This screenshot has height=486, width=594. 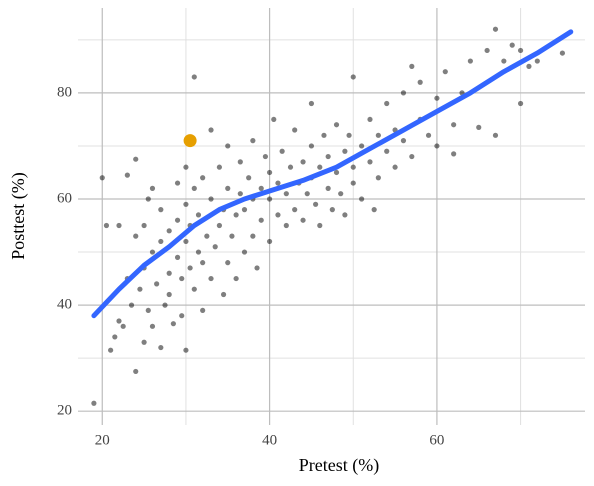 I want to click on x-axis-title: Pretest (%), so click(x=339, y=465).